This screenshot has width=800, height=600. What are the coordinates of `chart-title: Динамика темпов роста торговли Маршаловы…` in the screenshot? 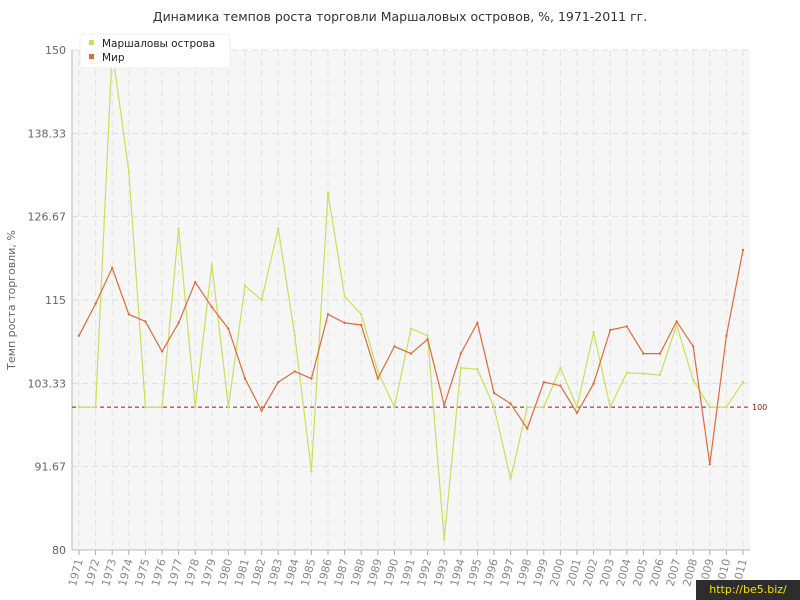 It's located at (400, 16).